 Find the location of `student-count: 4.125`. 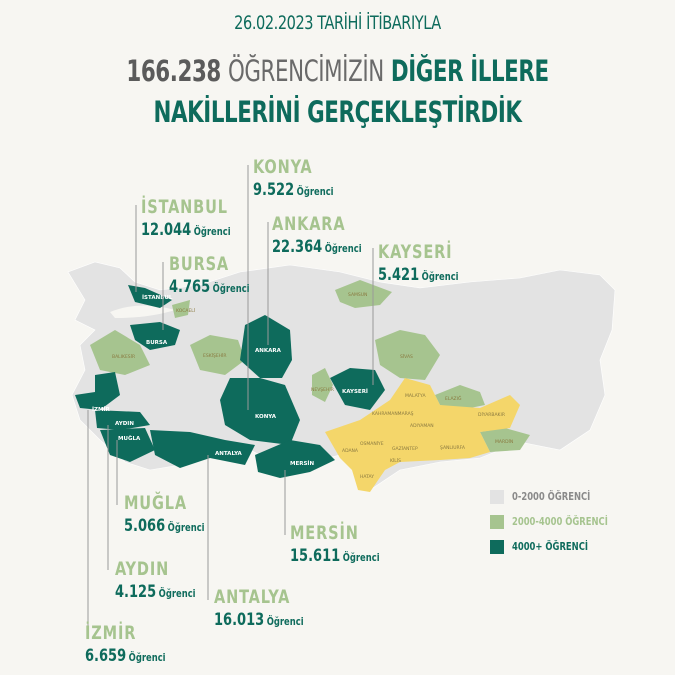

student-count: 4.125 is located at coordinates (136, 592).